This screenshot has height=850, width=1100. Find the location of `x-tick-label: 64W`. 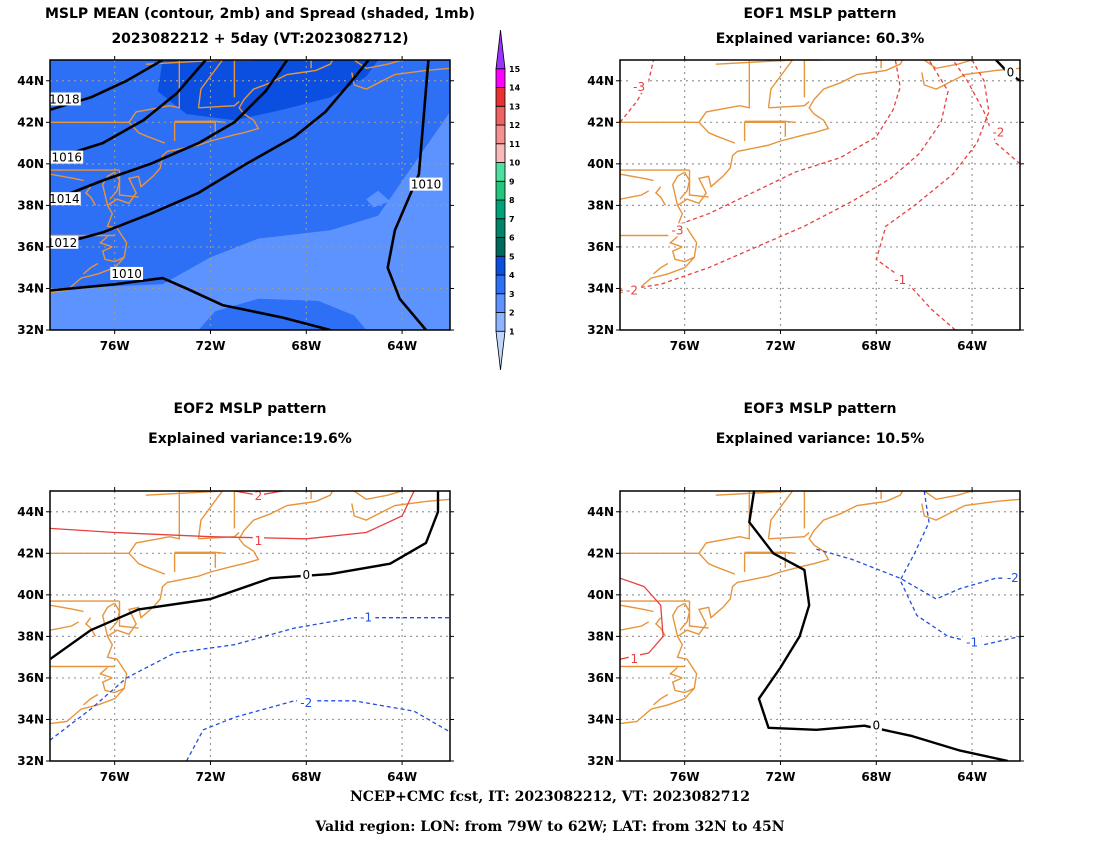

x-tick-label: 64W is located at coordinates (972, 777).